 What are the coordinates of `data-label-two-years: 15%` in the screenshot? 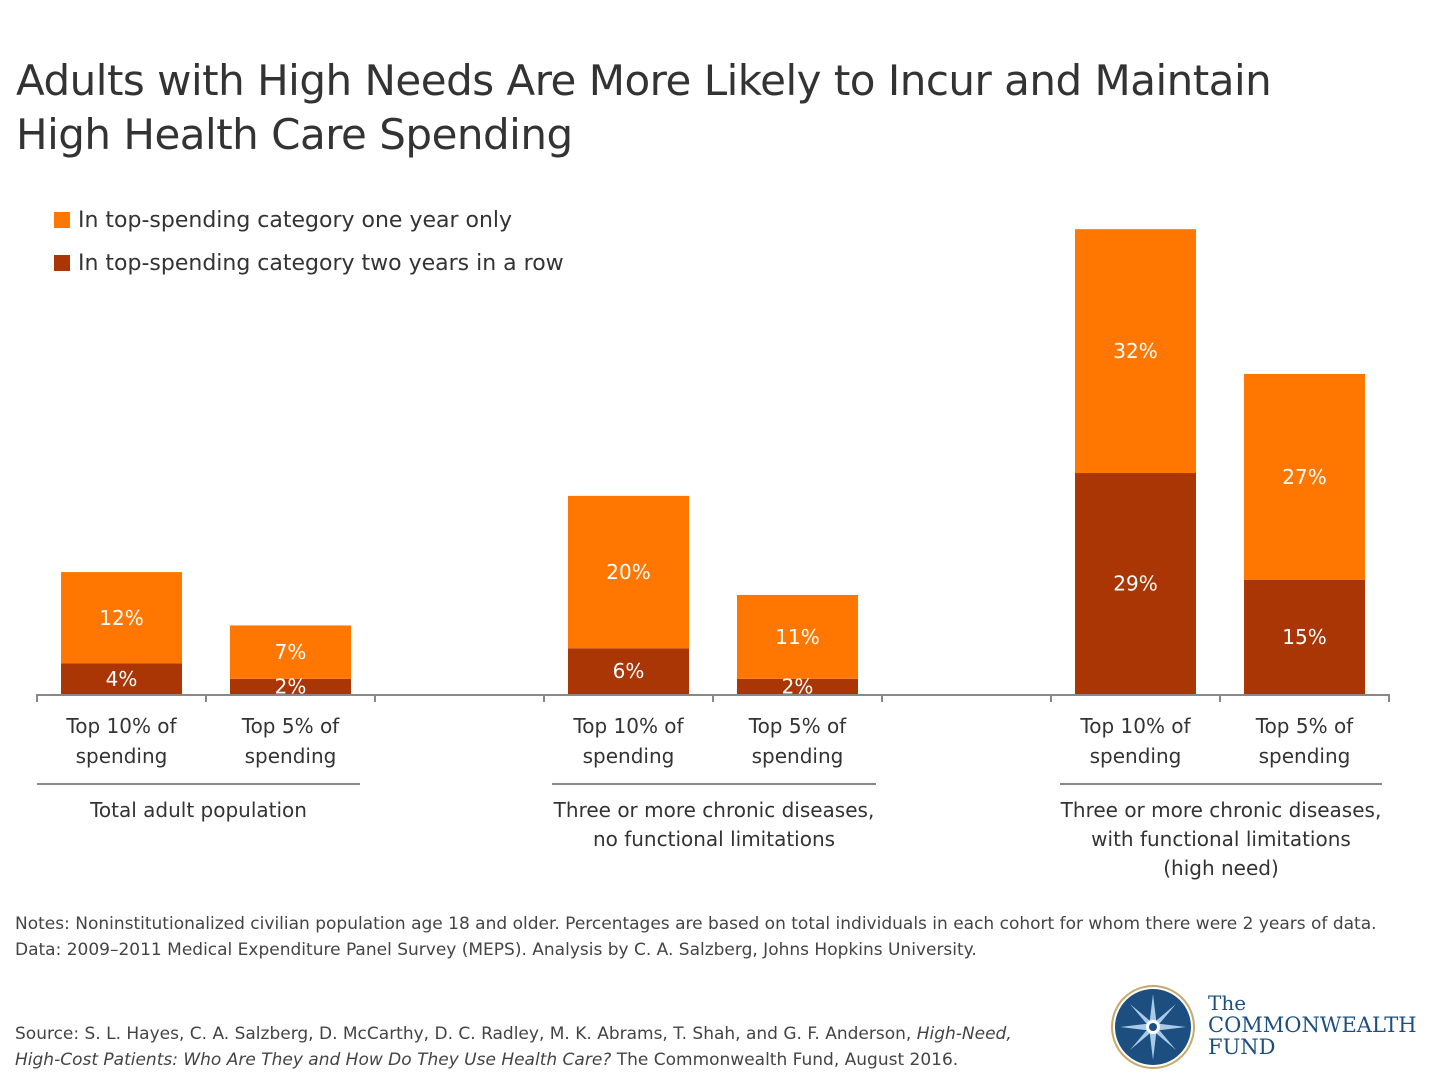 It's located at (1304, 637).